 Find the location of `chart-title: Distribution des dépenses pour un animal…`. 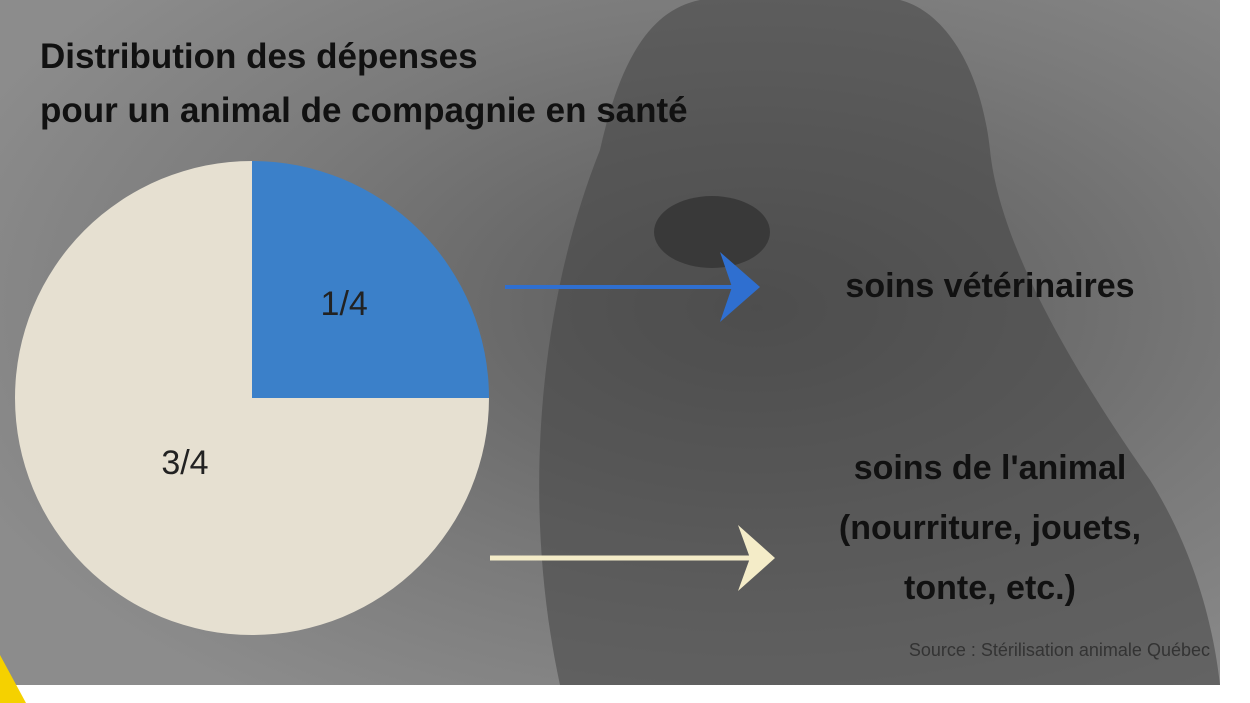

chart-title: Distribution des dépenses pour un animal… is located at coordinates (364, 83).